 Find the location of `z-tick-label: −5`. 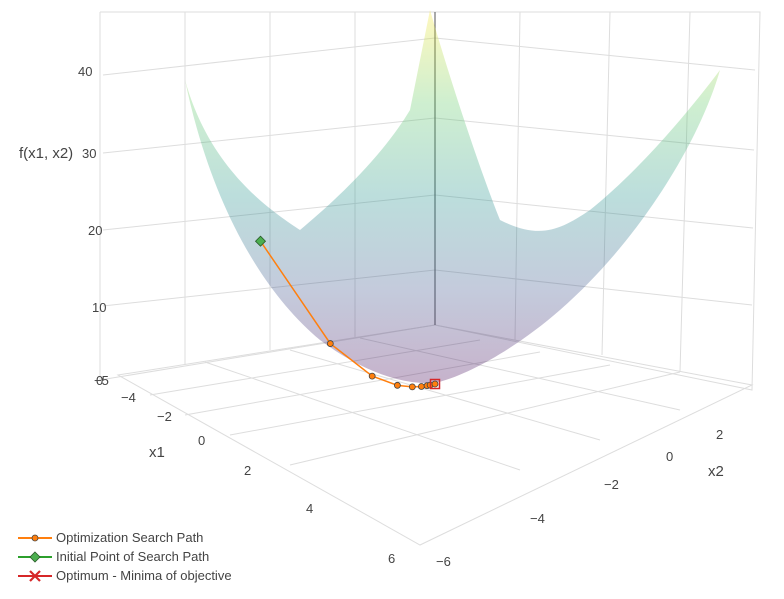

z-tick-label: −5 is located at coordinates (101, 380).